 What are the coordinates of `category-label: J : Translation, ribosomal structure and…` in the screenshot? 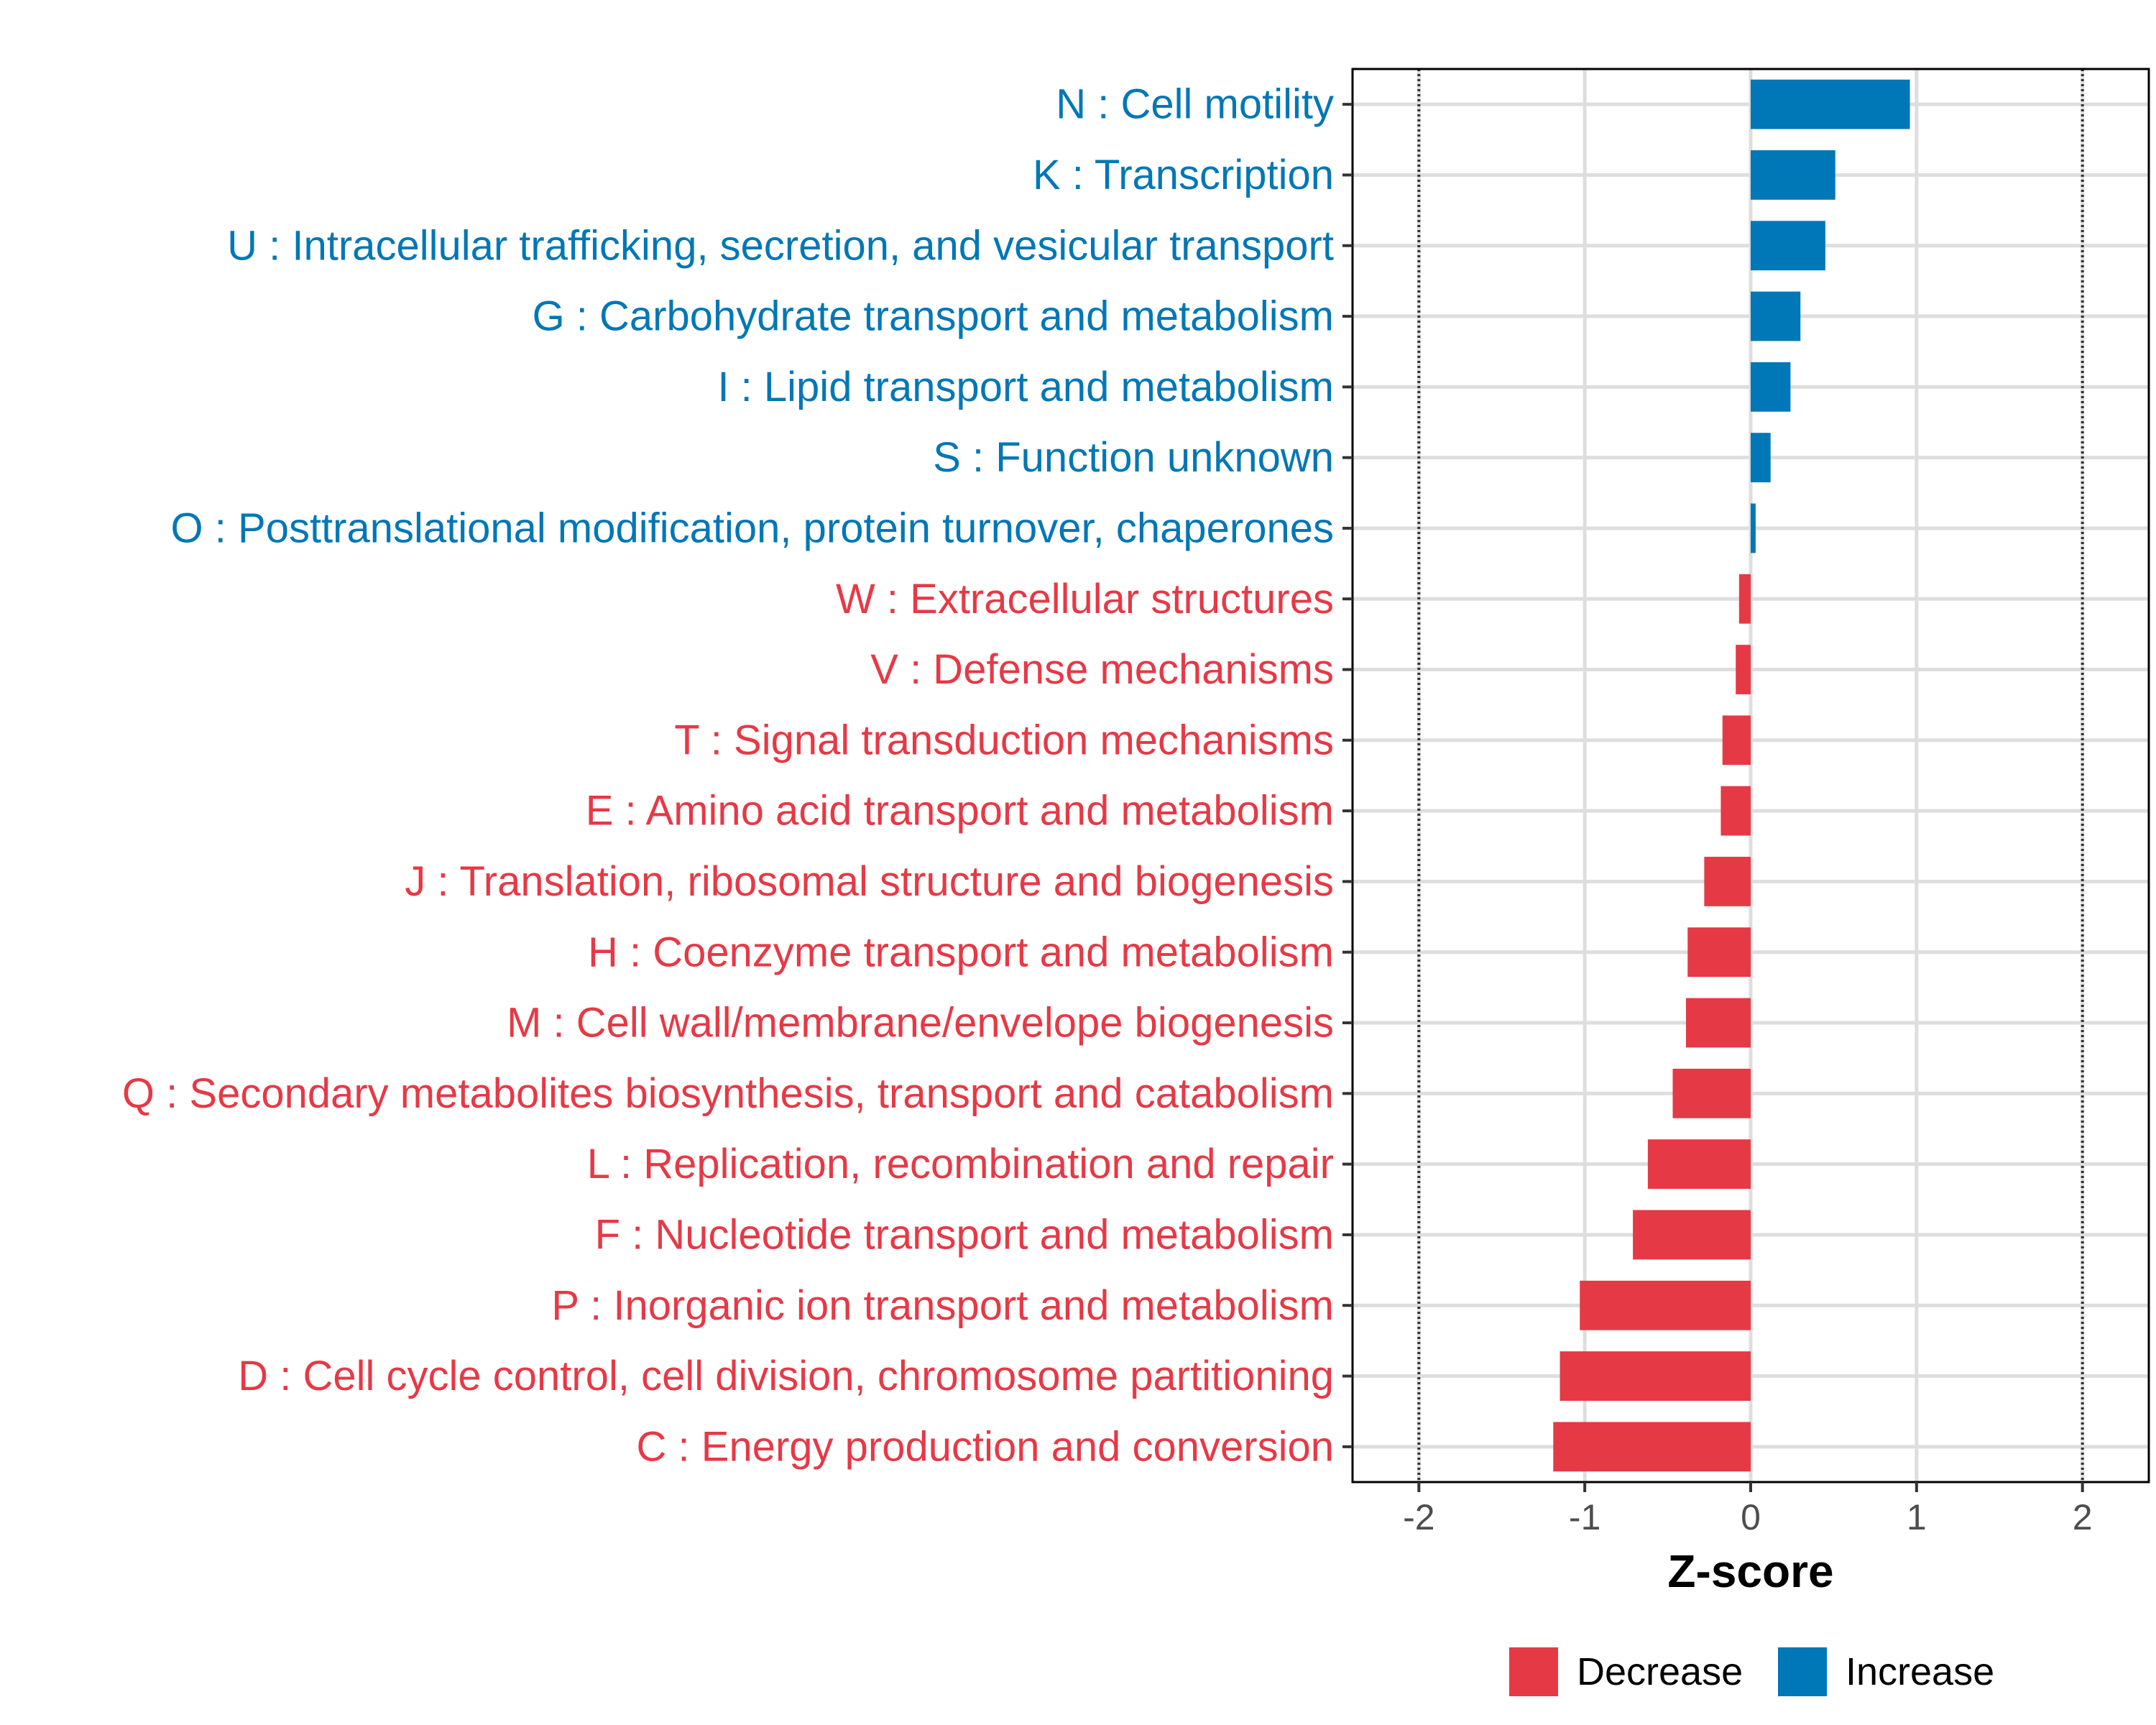 It's located at (870, 881).